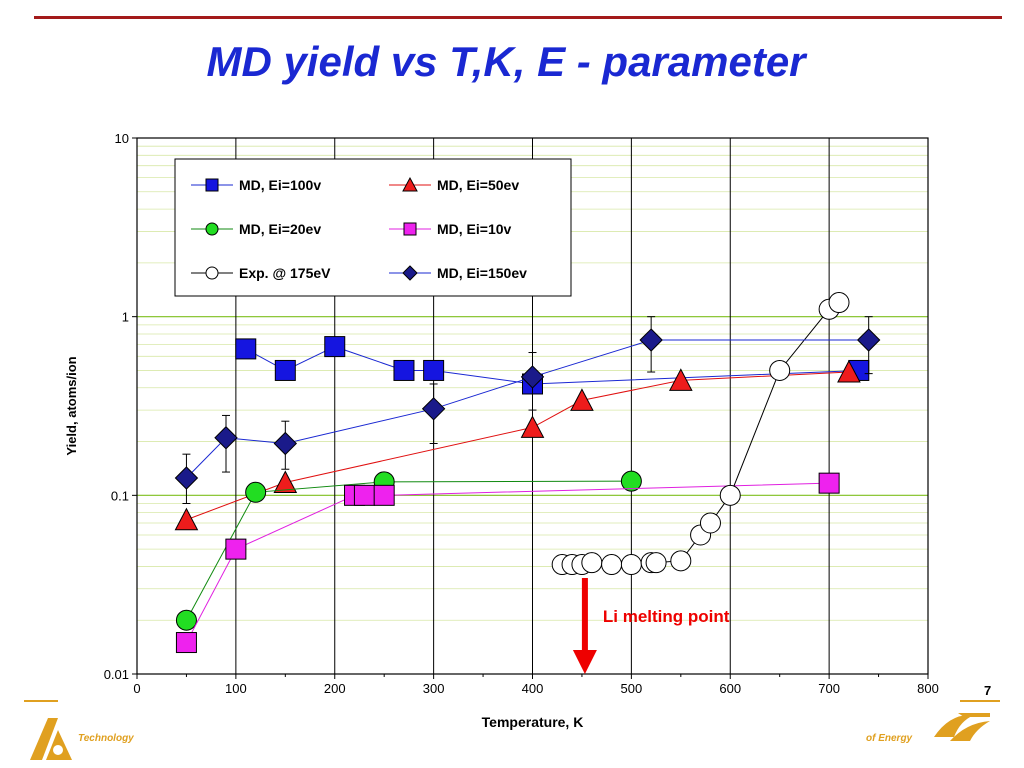 Image resolution: width=1024 pixels, height=768 pixels. I want to click on x-tick-label: 600, so click(730, 688).